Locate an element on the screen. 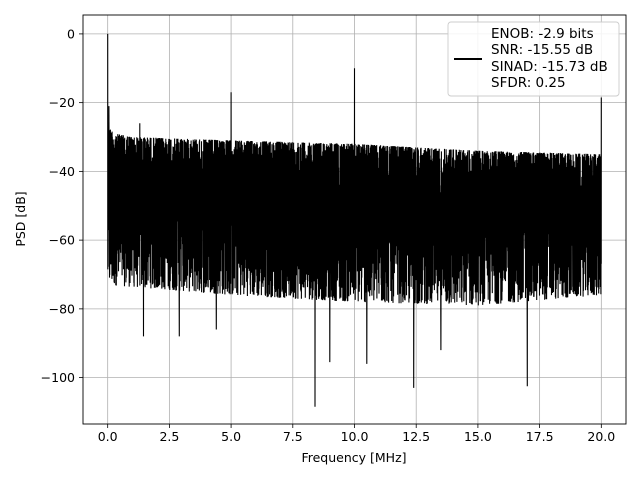 This screenshot has width=640, height=480. y-tick-label: 0 is located at coordinates (71, 33).